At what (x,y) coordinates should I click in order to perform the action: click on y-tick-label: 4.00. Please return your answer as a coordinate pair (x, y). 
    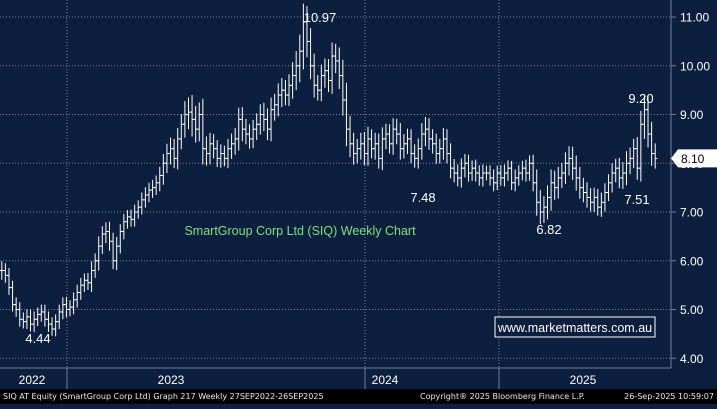
    Looking at the image, I should click on (692, 359).